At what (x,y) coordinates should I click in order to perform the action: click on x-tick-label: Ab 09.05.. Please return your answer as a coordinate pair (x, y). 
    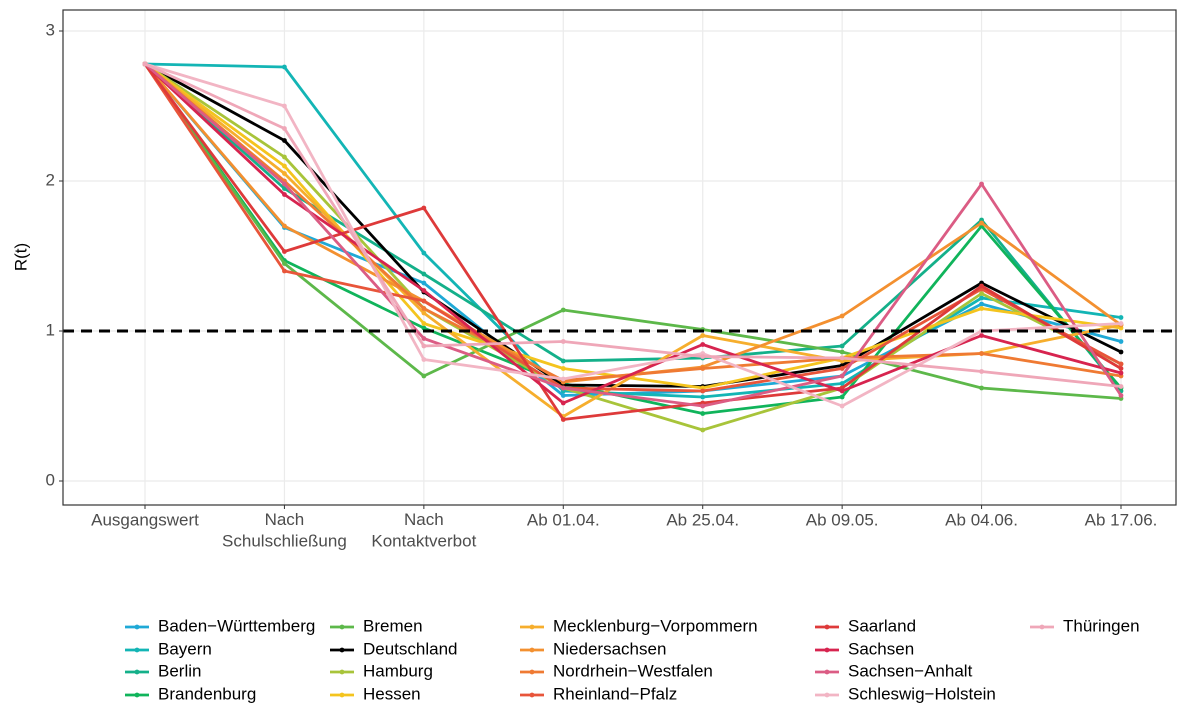
    Looking at the image, I should click on (842, 519).